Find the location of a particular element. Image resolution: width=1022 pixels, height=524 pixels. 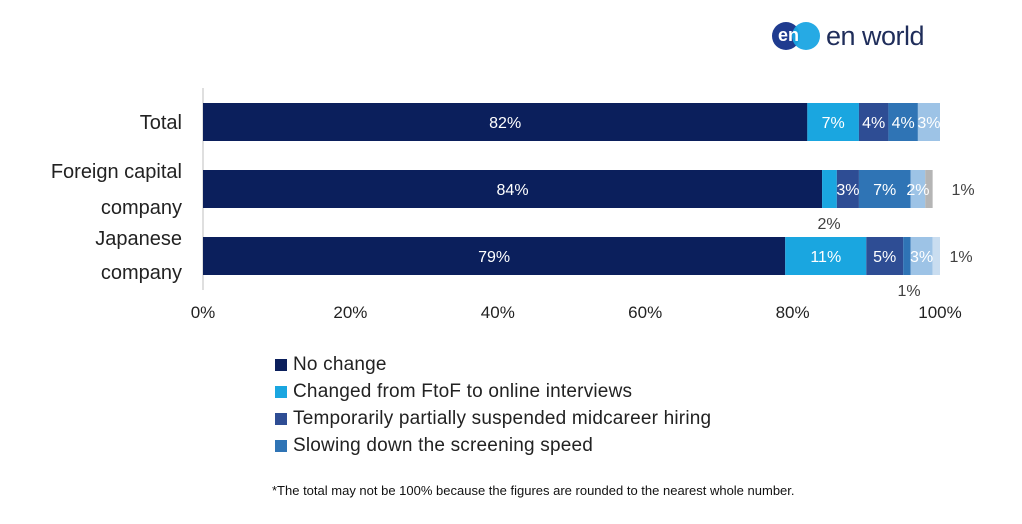

data-label: 84% is located at coordinates (513, 190).